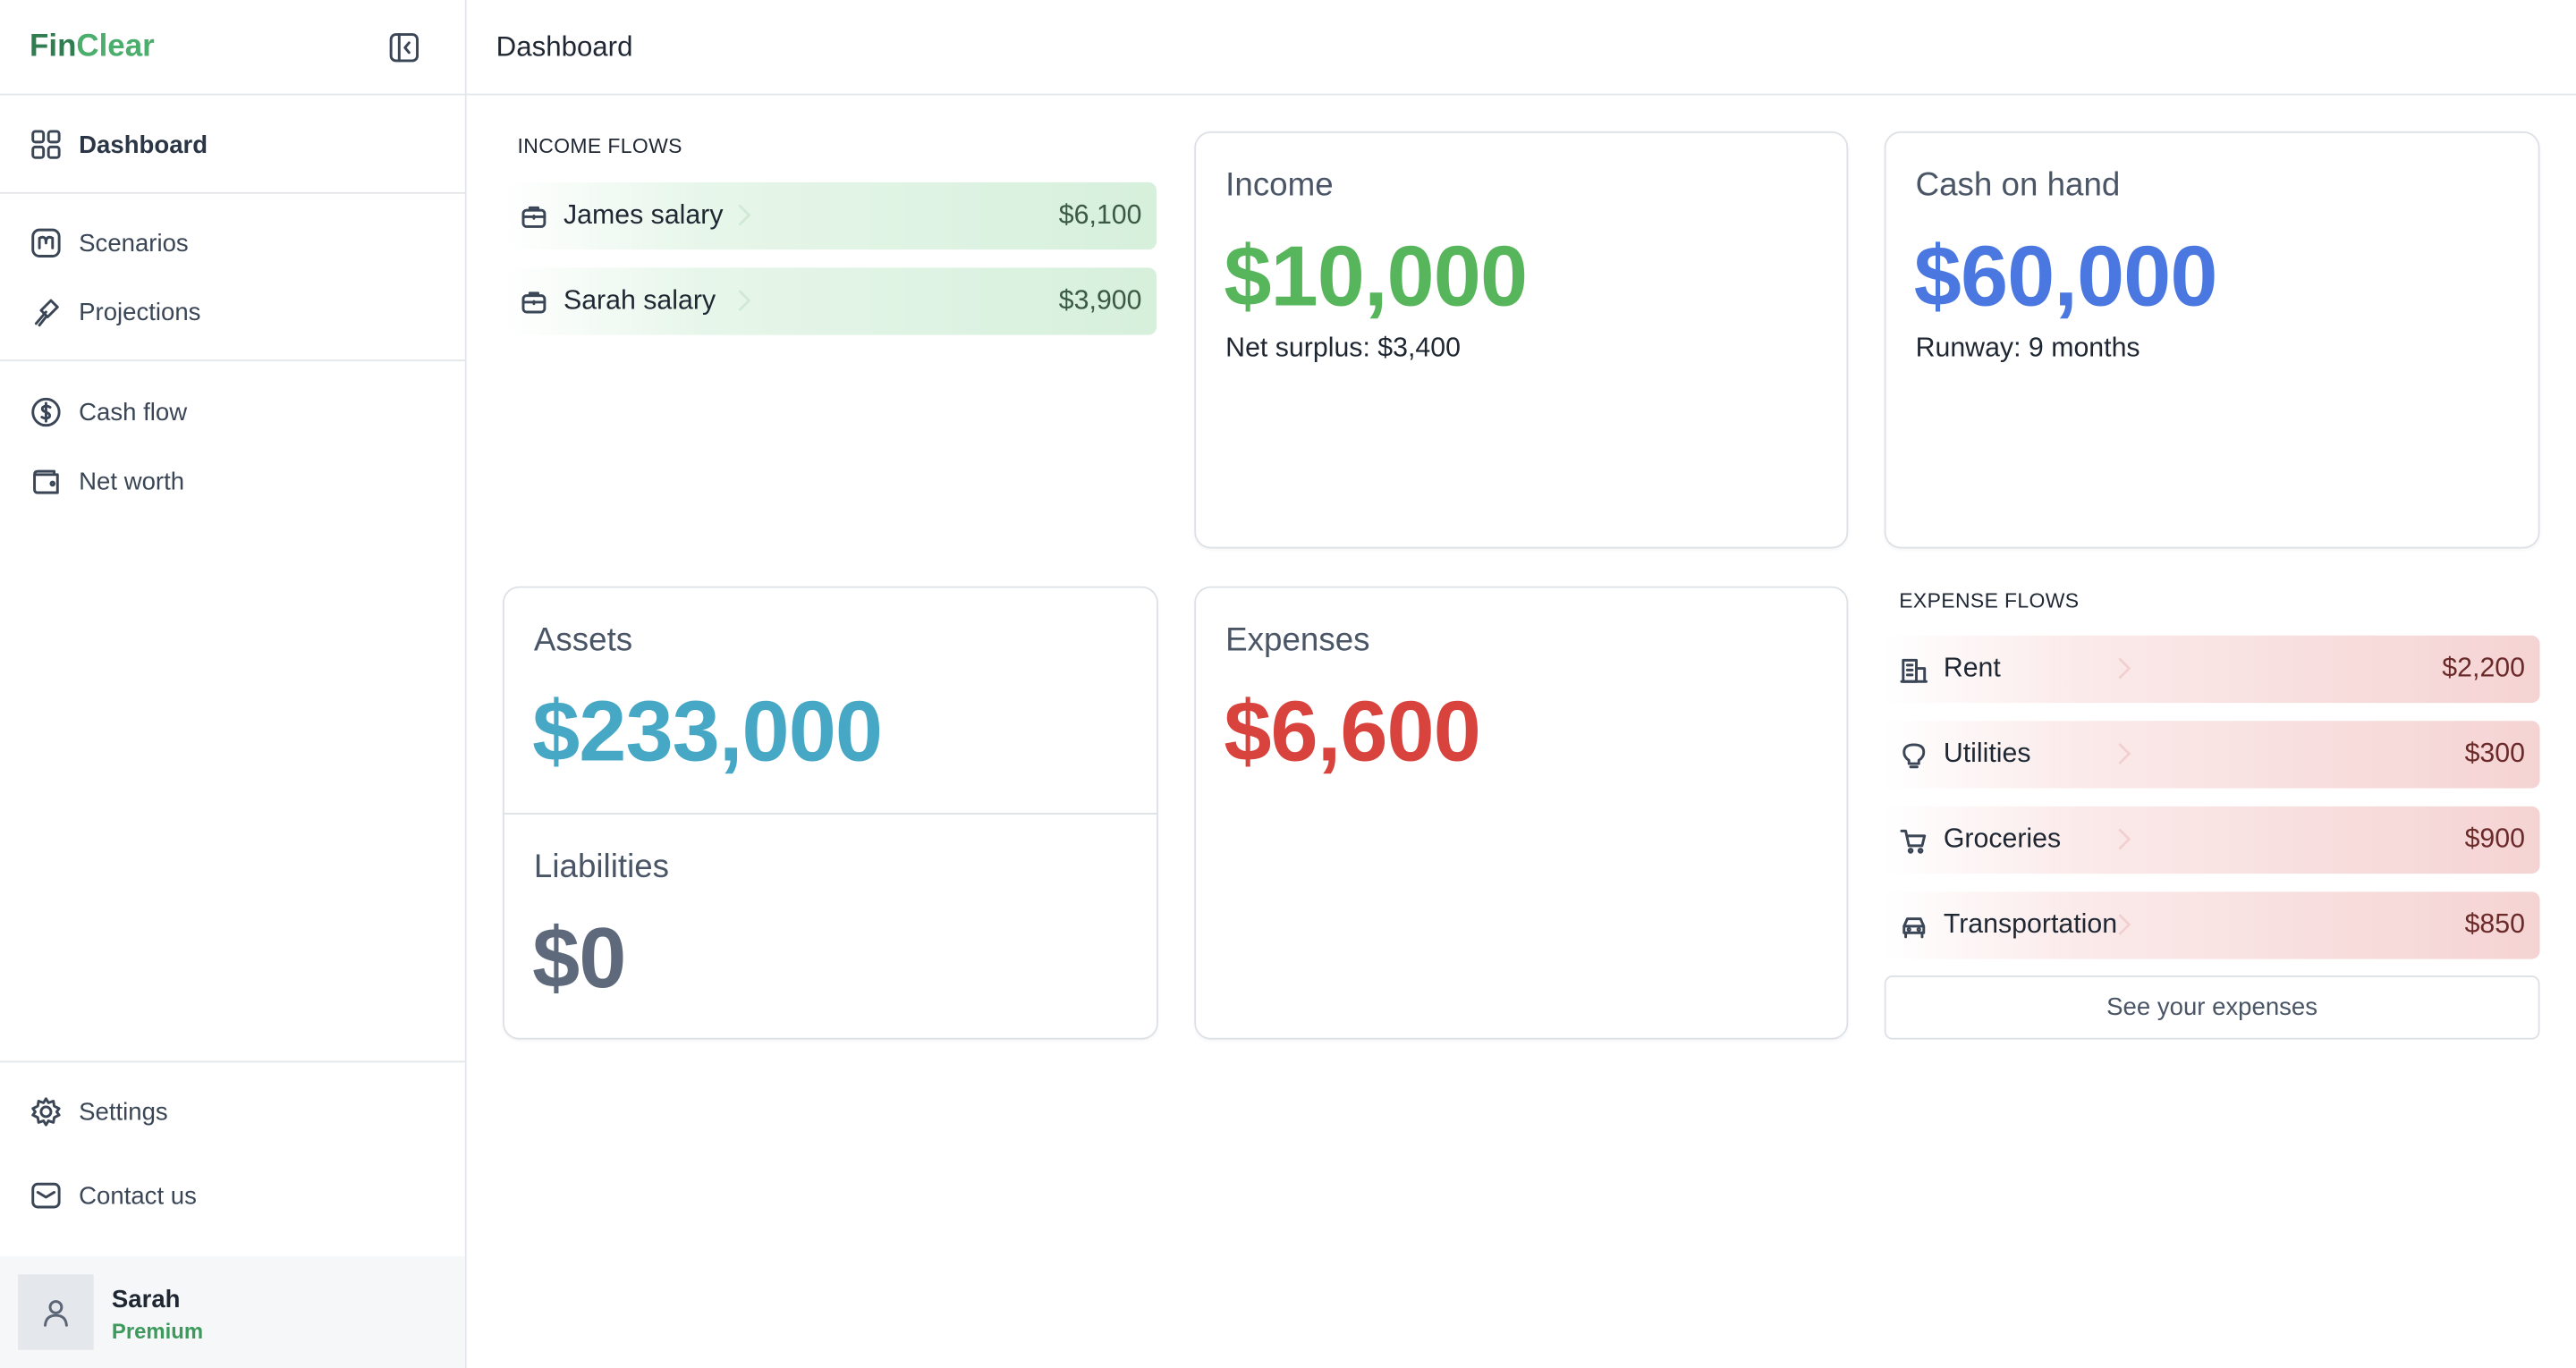 The image size is (2576, 1368). Describe the element at coordinates (2212, 669) in the screenshot. I see `flow-row: Rent $2,200` at that location.